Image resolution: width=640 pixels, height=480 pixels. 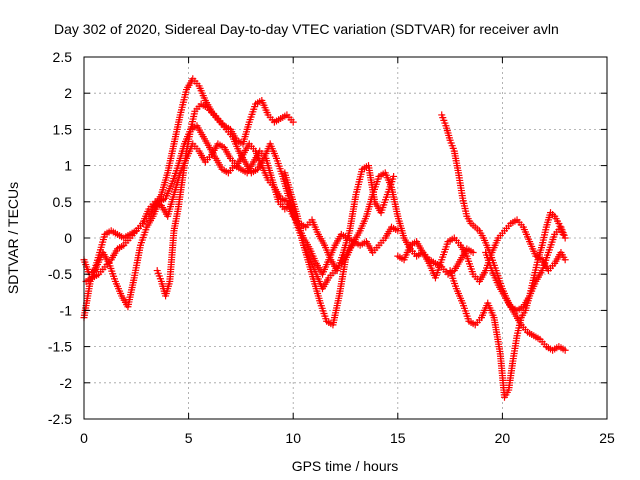 I want to click on y-tick-label: 0.5, so click(x=63, y=202).